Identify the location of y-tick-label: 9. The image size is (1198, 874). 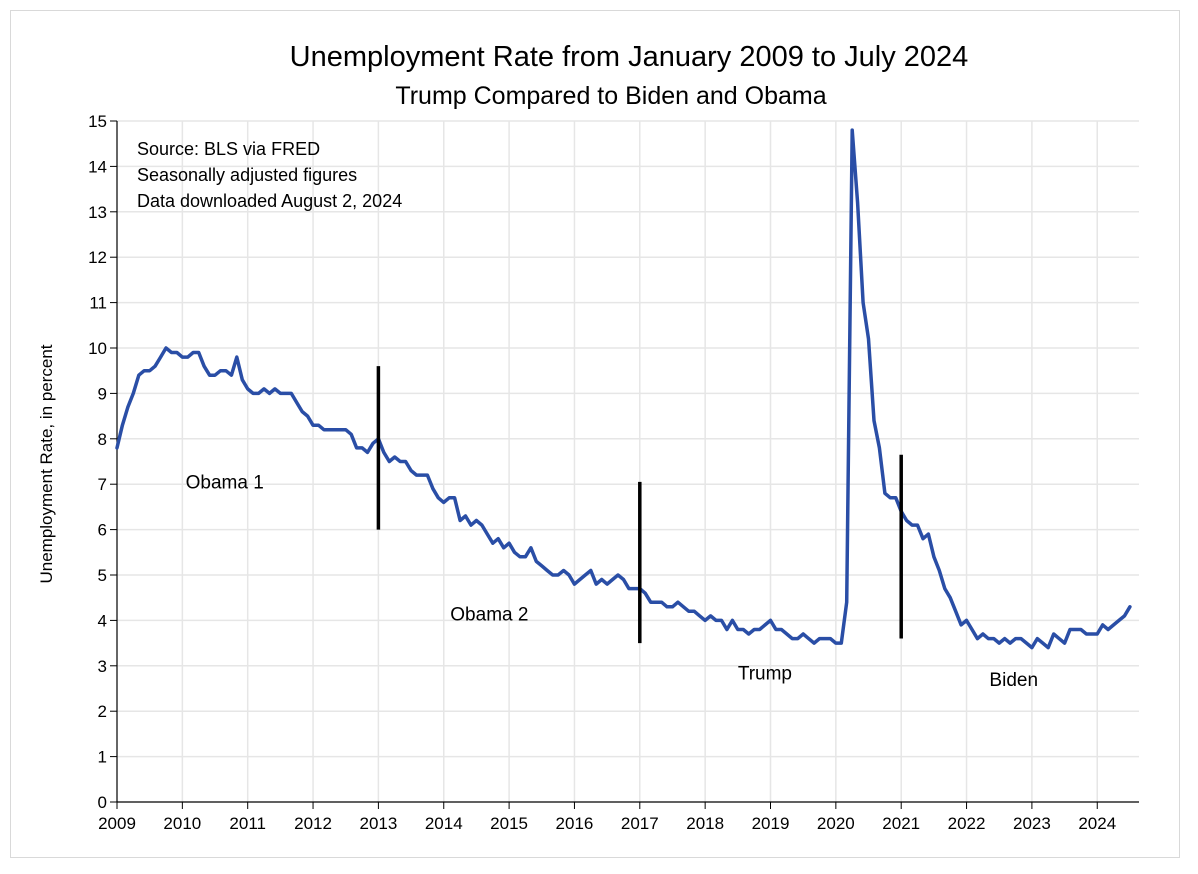
(102, 393).